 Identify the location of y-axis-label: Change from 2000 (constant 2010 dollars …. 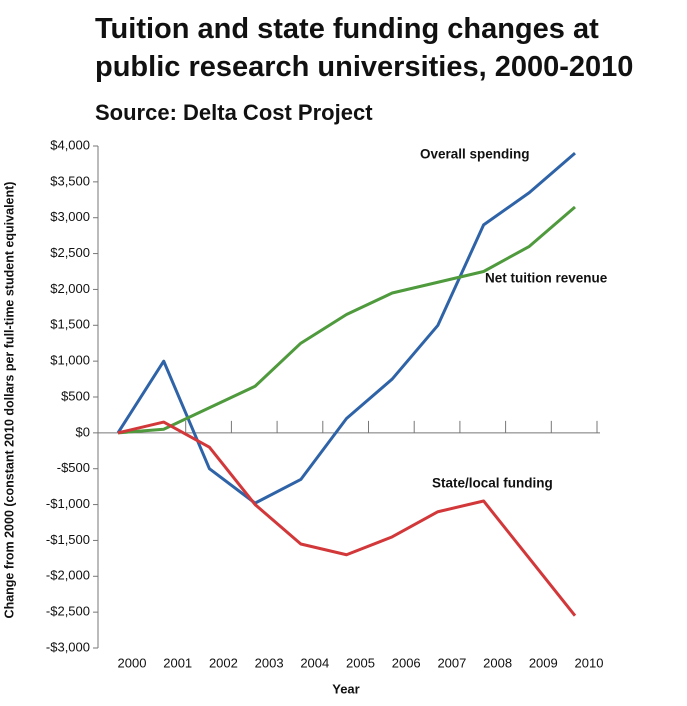
(9, 400).